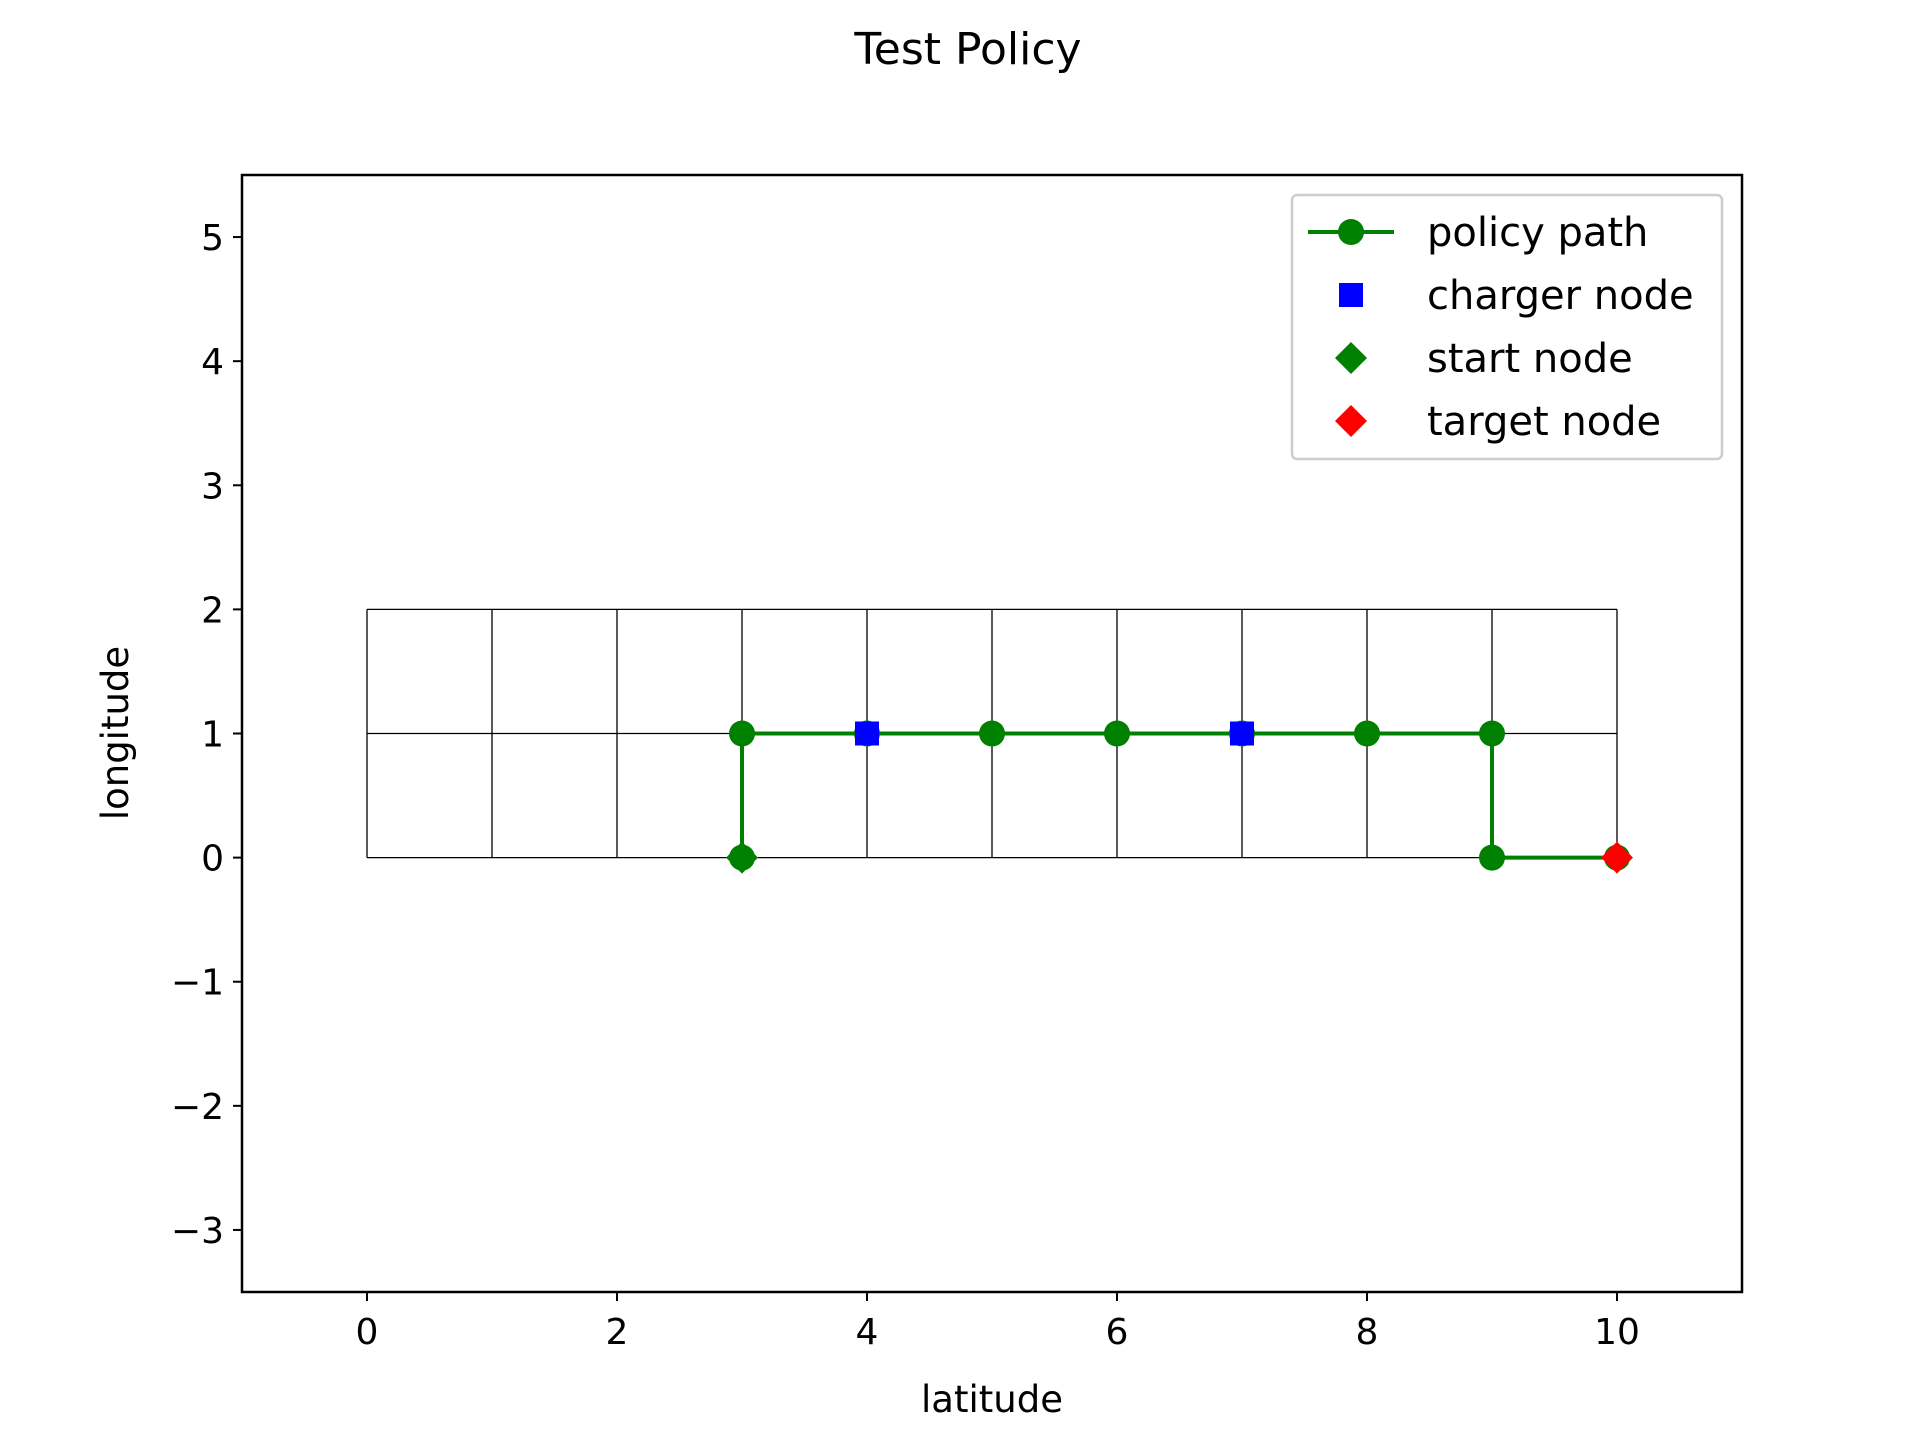  I want to click on y-axis-ticks: −3 −2 −1 0 1 2 3 4 5, so click(206, 735).